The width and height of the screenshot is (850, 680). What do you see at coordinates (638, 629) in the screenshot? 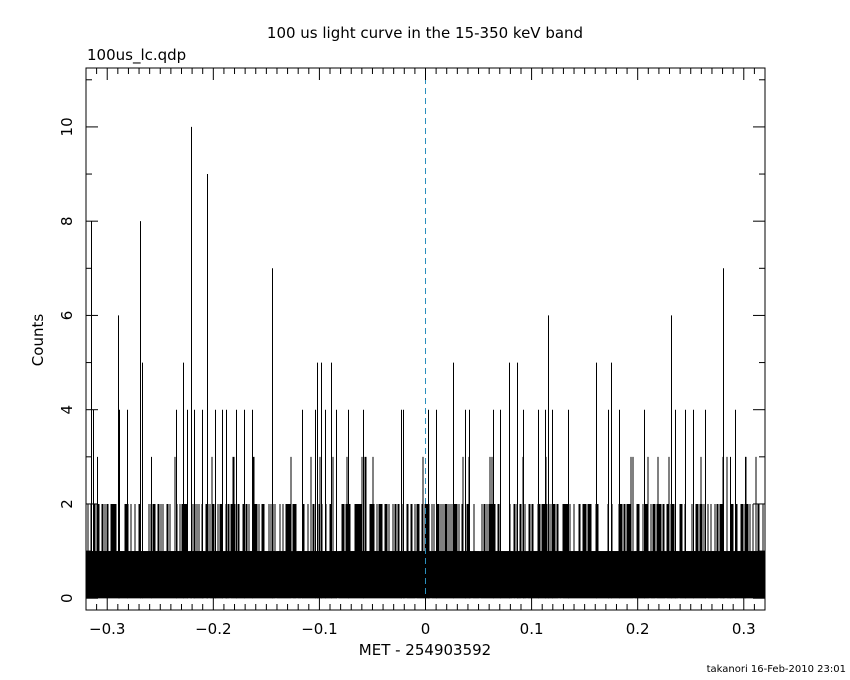
I see `x-tick-label: 0.2` at bounding box center [638, 629].